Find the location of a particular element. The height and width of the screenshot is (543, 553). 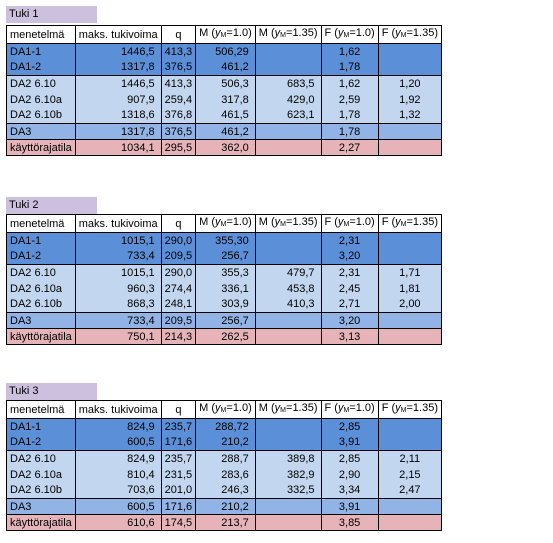

cell-m-1-0: 317,8 is located at coordinates (225, 99).